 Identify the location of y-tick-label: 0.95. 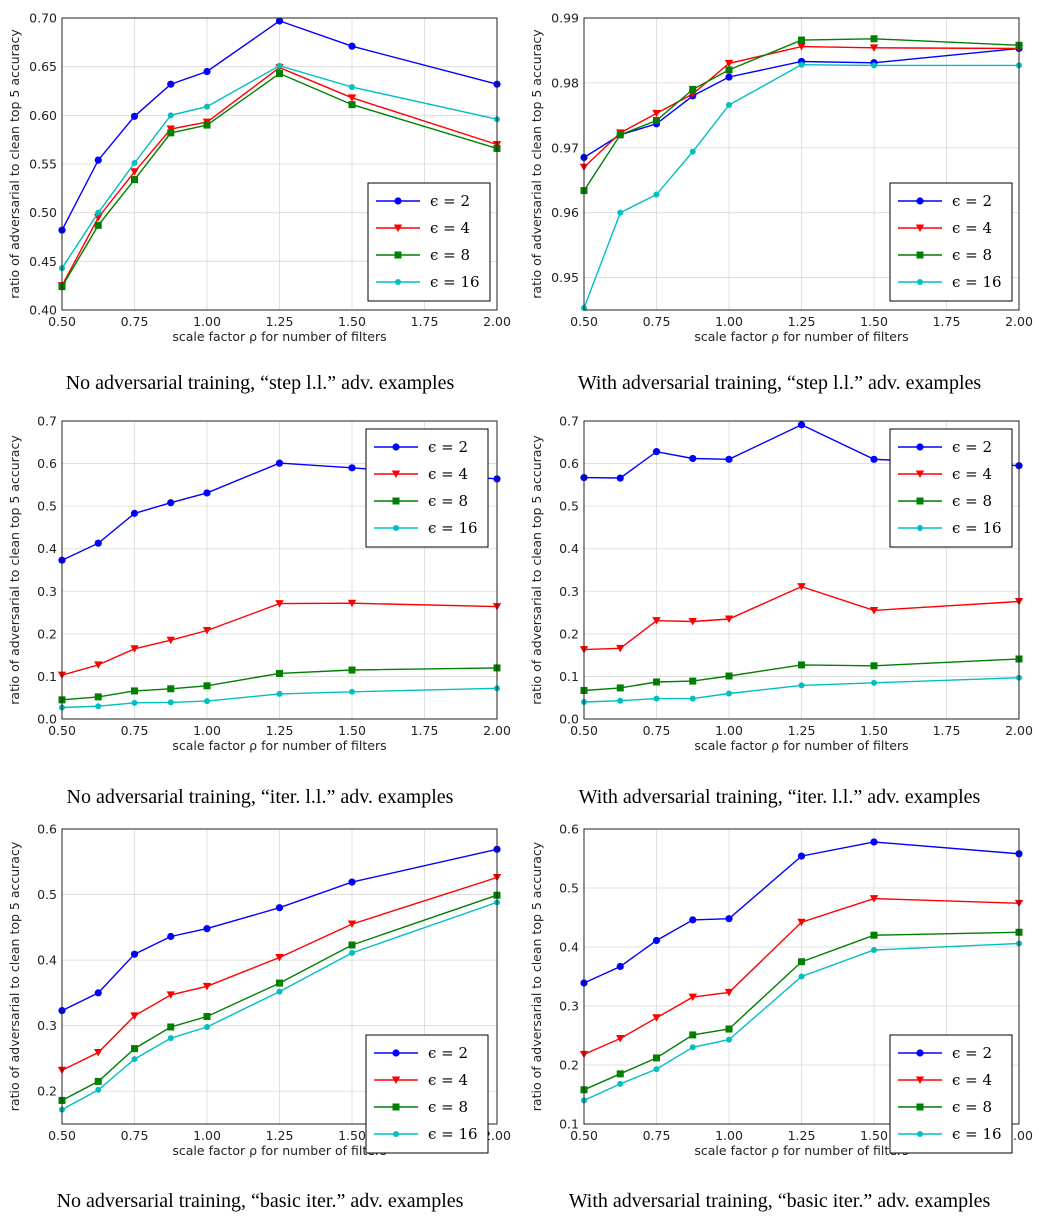
(565, 277).